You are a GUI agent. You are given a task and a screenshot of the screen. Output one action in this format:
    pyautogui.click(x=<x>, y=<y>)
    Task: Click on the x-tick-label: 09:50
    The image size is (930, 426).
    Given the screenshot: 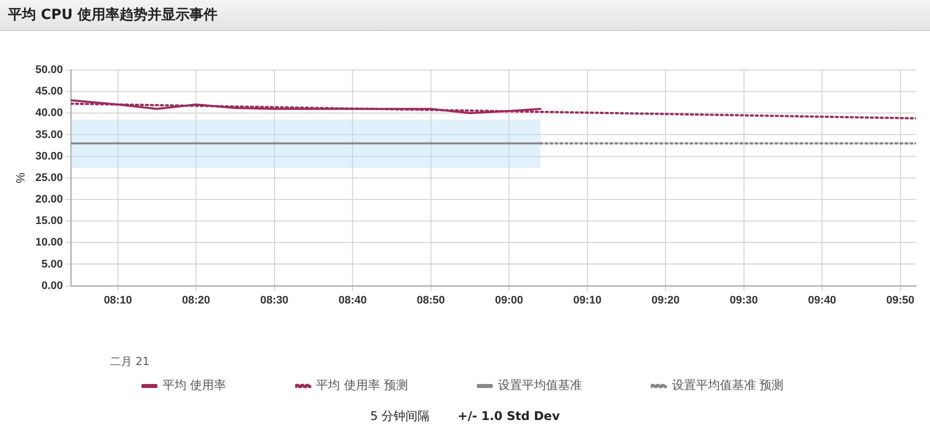 What is the action you would take?
    pyautogui.click(x=900, y=300)
    